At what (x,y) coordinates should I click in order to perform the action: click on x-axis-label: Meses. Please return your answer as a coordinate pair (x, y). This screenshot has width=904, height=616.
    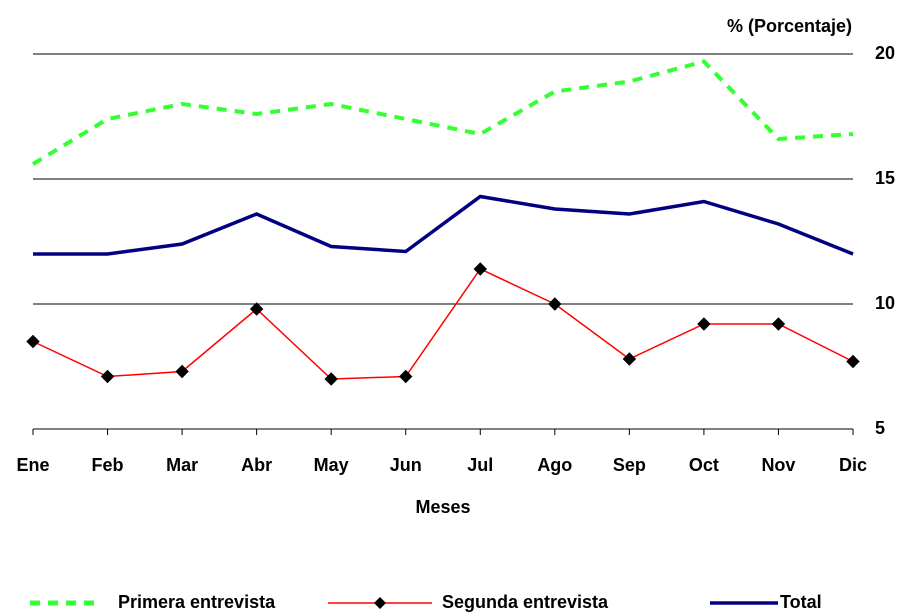
    Looking at the image, I should click on (442, 507).